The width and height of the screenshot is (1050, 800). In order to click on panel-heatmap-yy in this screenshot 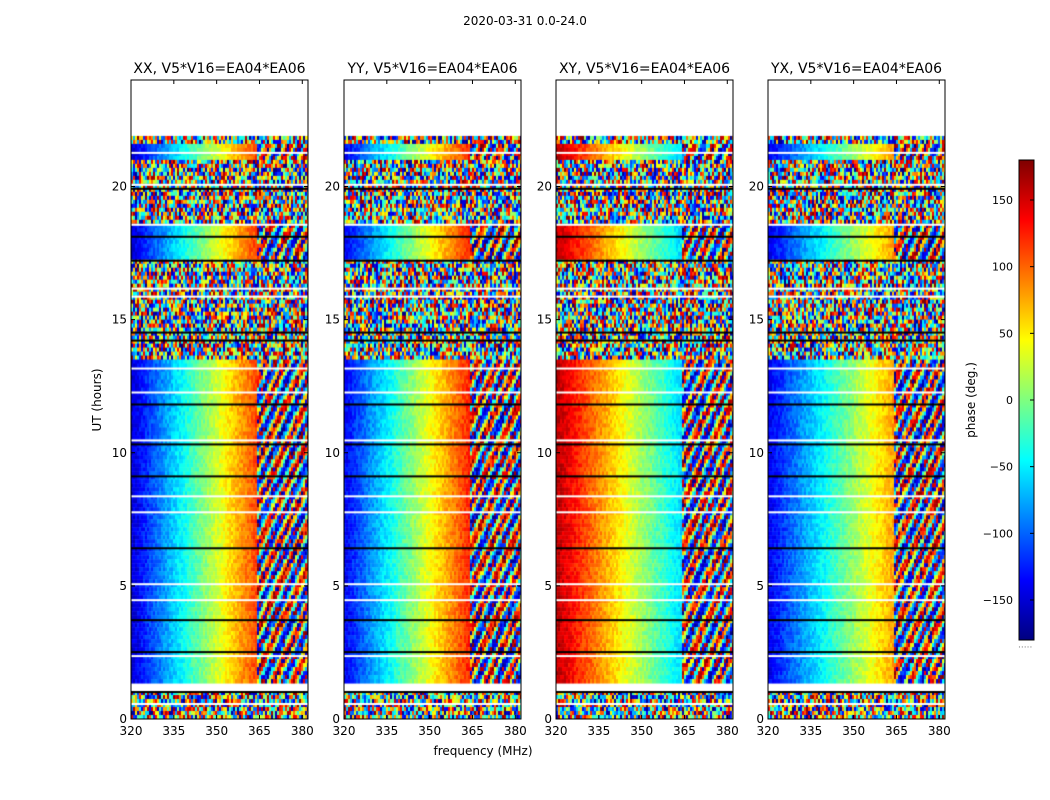, I will do `click(432, 399)`.